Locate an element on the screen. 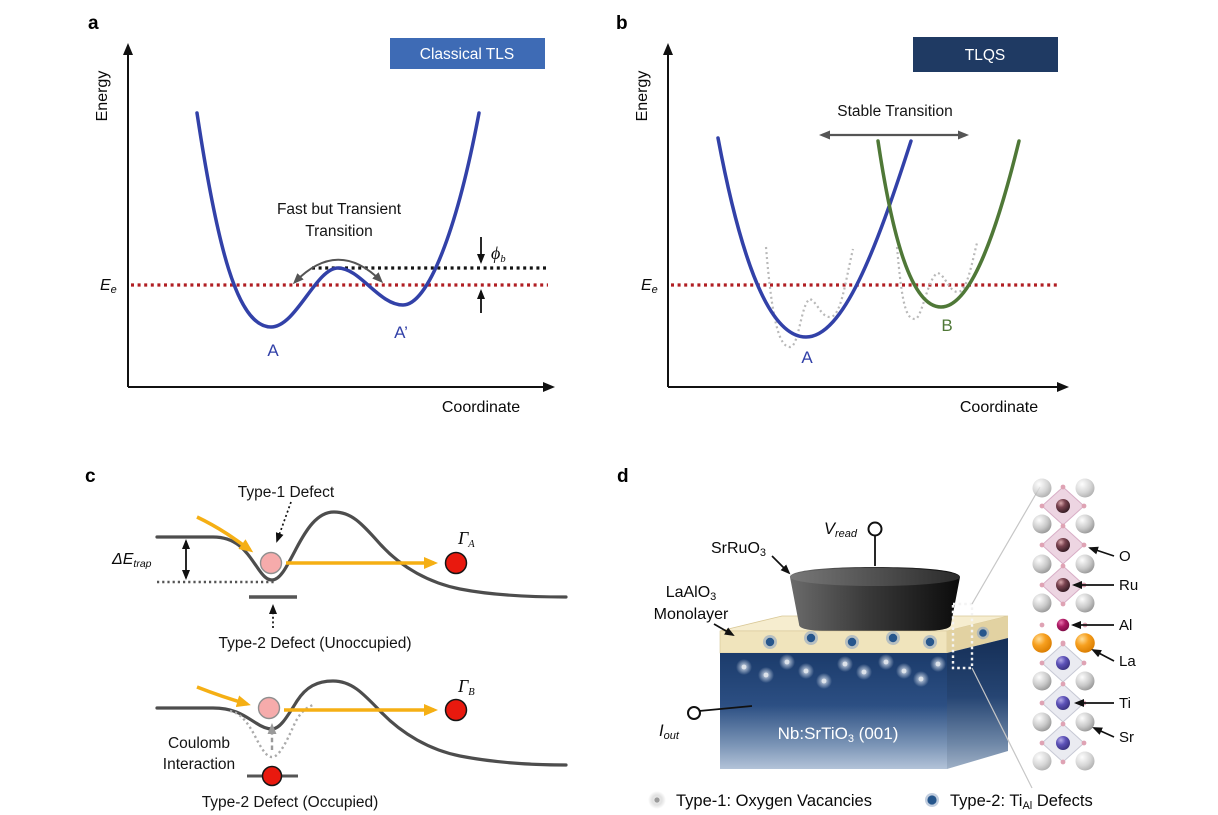 The width and height of the screenshot is (1218, 815). band-profile-unoccupied is located at coordinates (361, 554).